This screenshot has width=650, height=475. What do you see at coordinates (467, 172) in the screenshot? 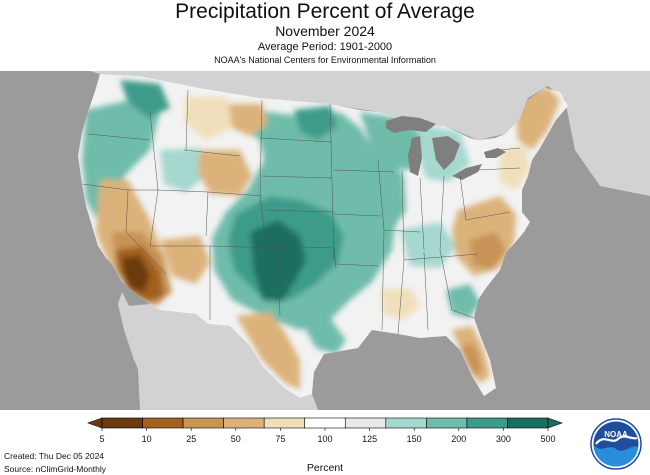
I see `lake-erie` at bounding box center [467, 172].